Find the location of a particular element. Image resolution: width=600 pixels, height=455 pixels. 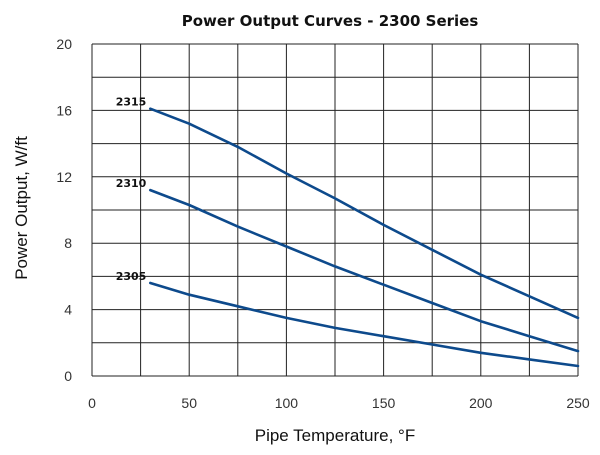

y-tick-label: 0 is located at coordinates (68, 376).